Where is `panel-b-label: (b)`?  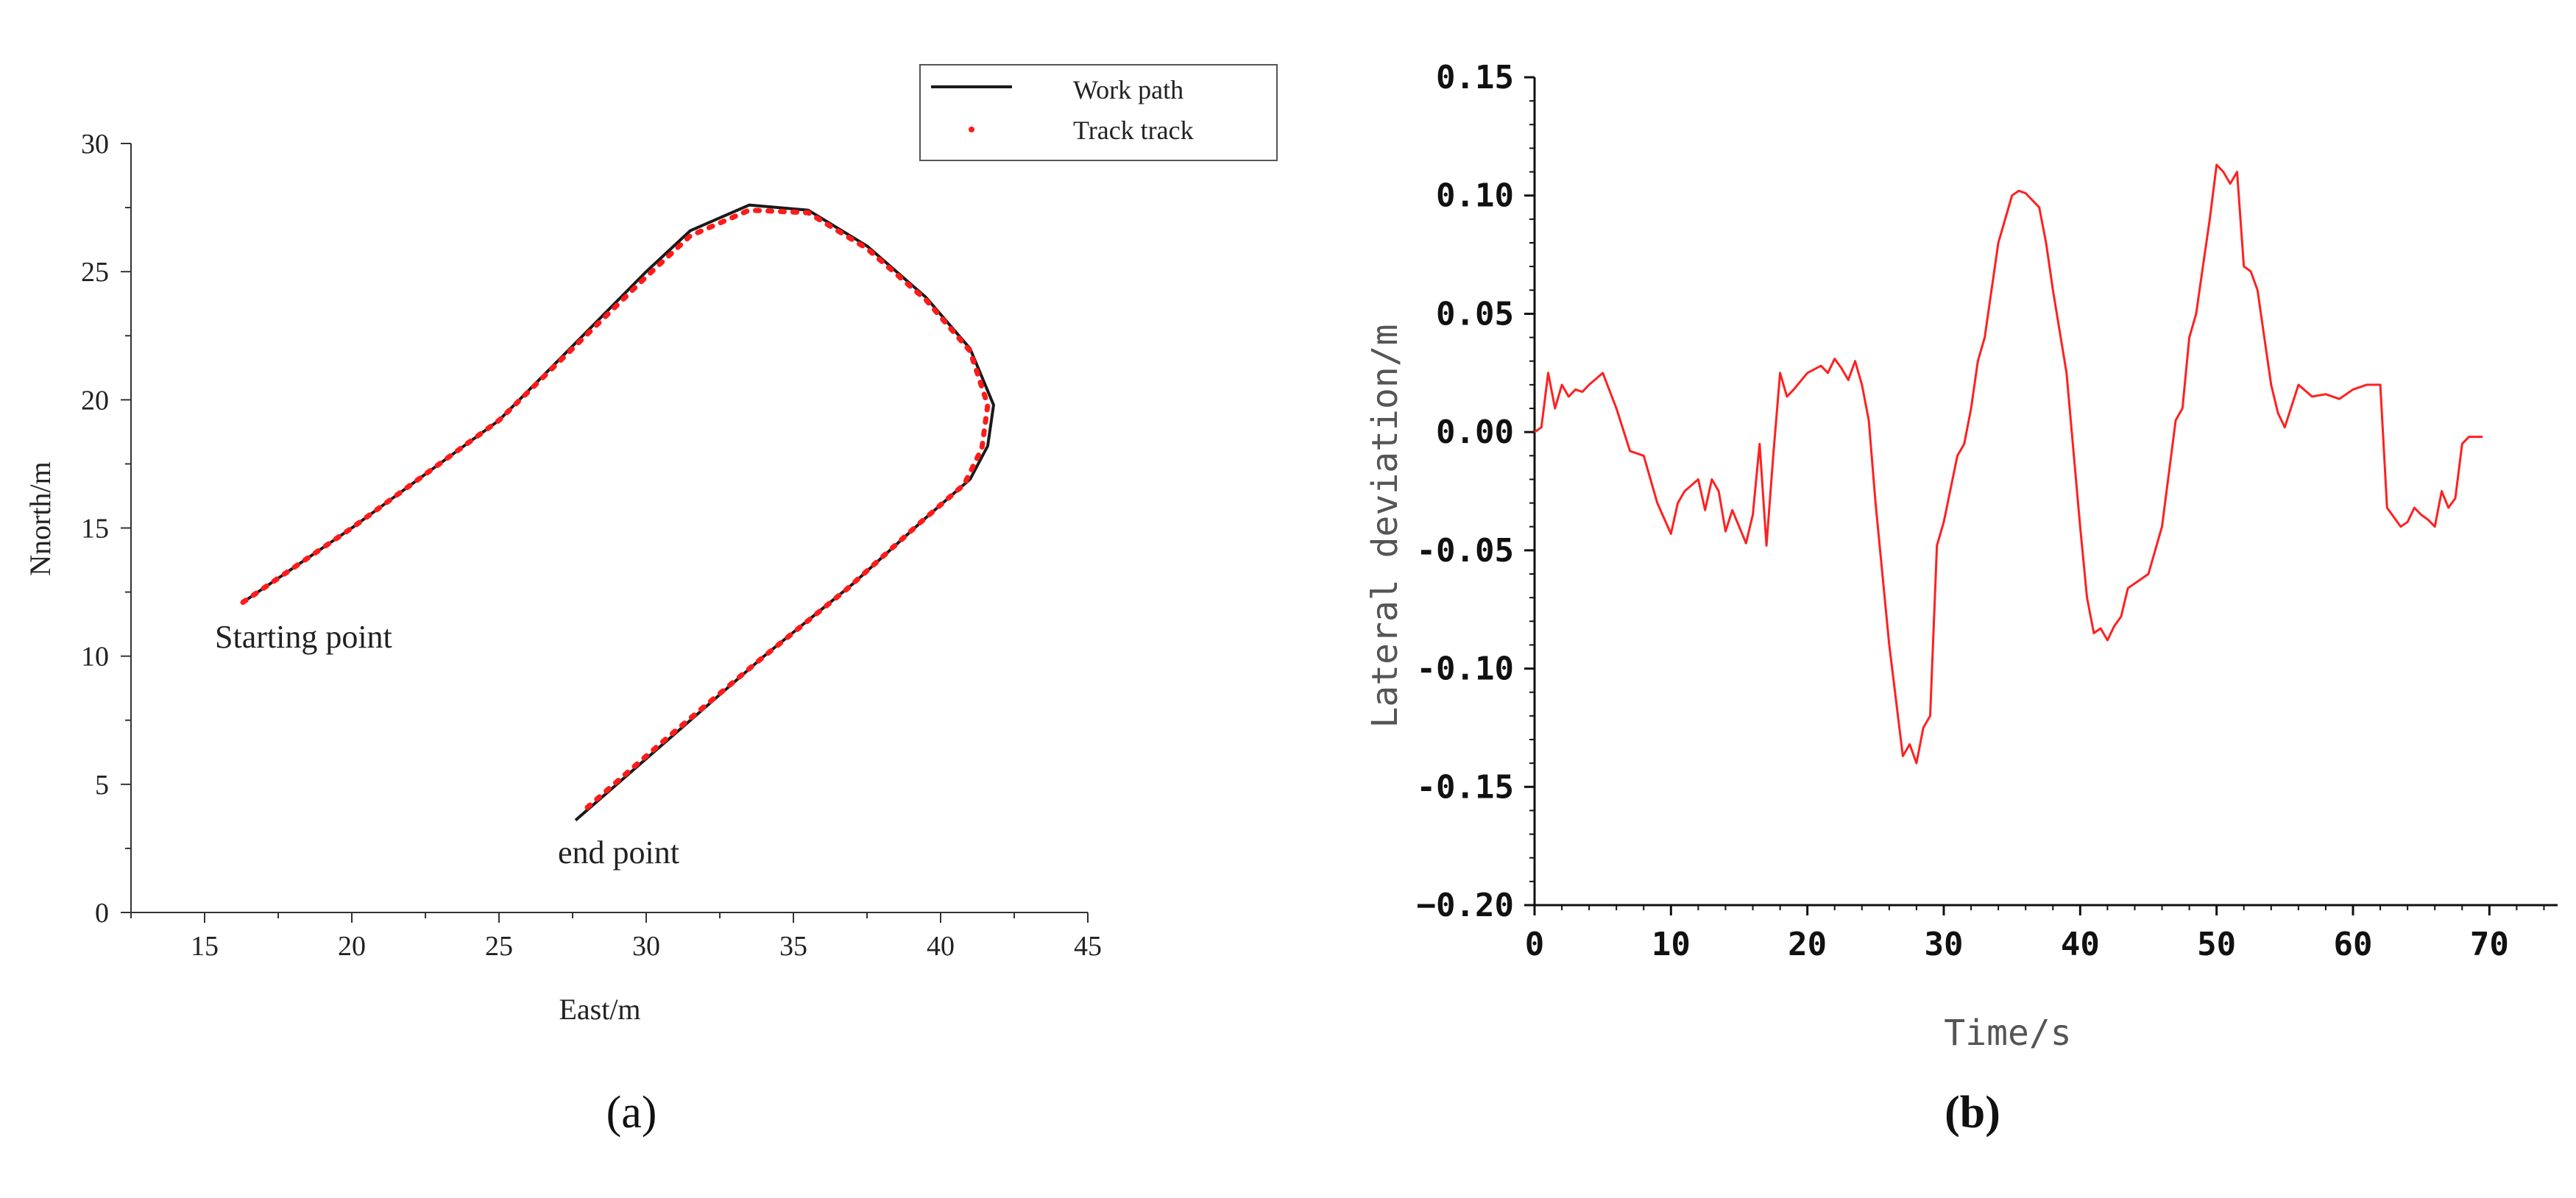
panel-b-label: (b) is located at coordinates (1972, 1113).